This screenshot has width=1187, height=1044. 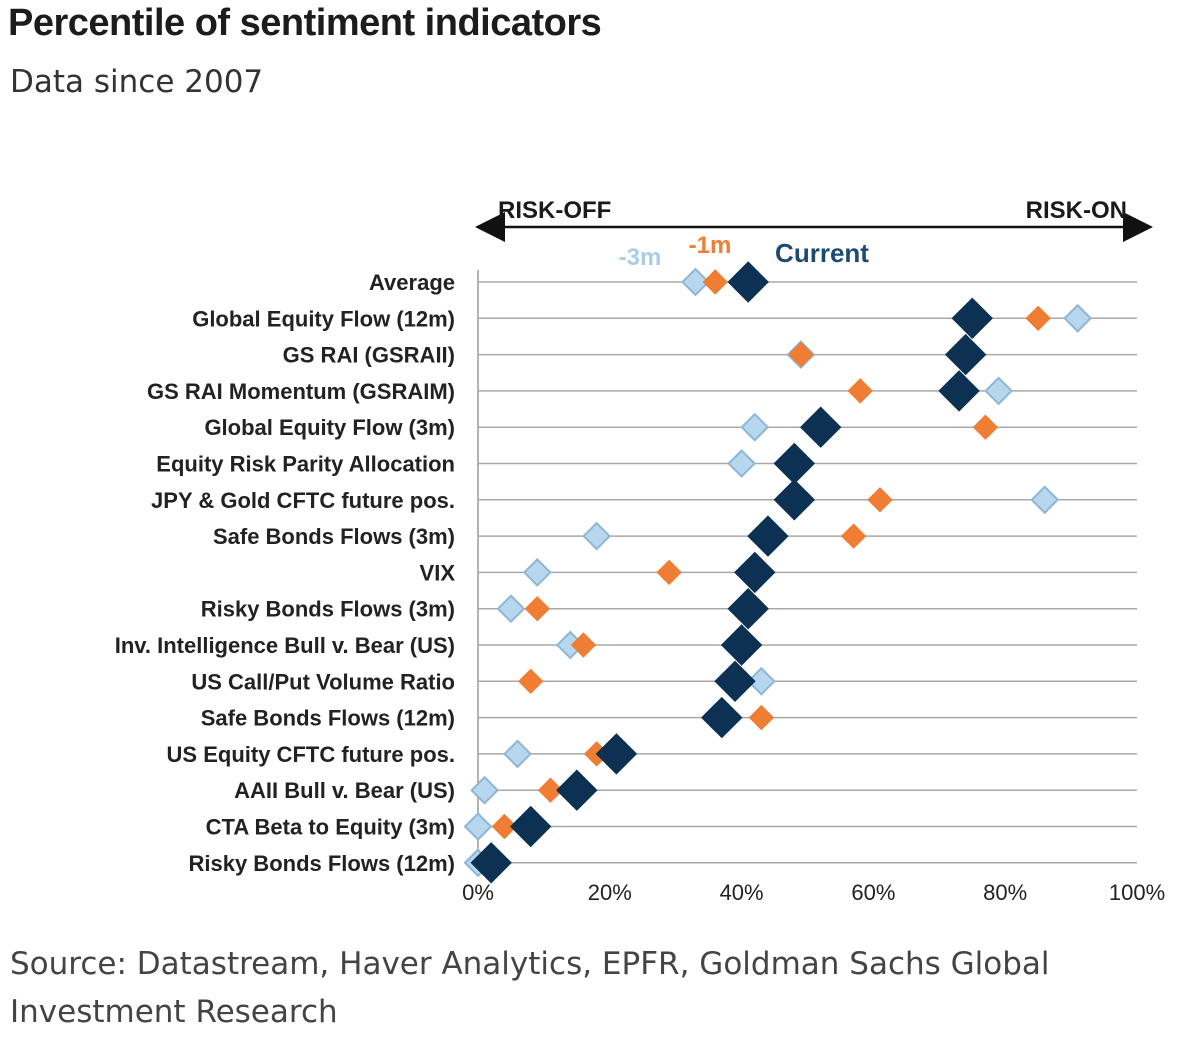 What do you see at coordinates (174, 1012) in the screenshot?
I see `source-line-2: Investment Research` at bounding box center [174, 1012].